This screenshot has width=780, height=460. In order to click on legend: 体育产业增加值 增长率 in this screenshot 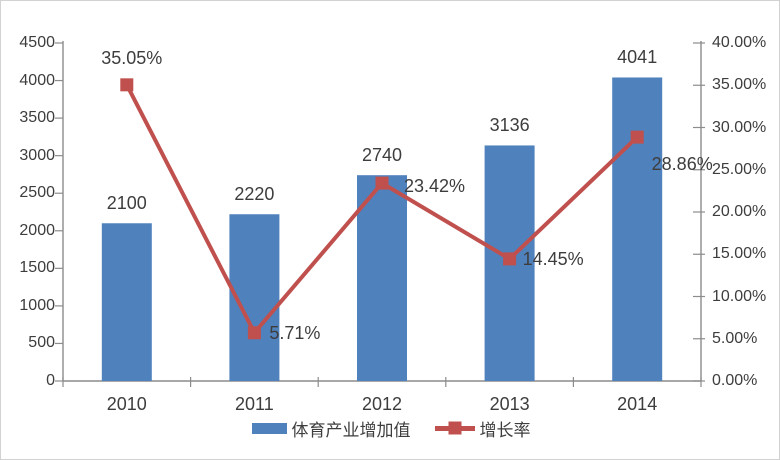, I will do `click(390, 428)`.